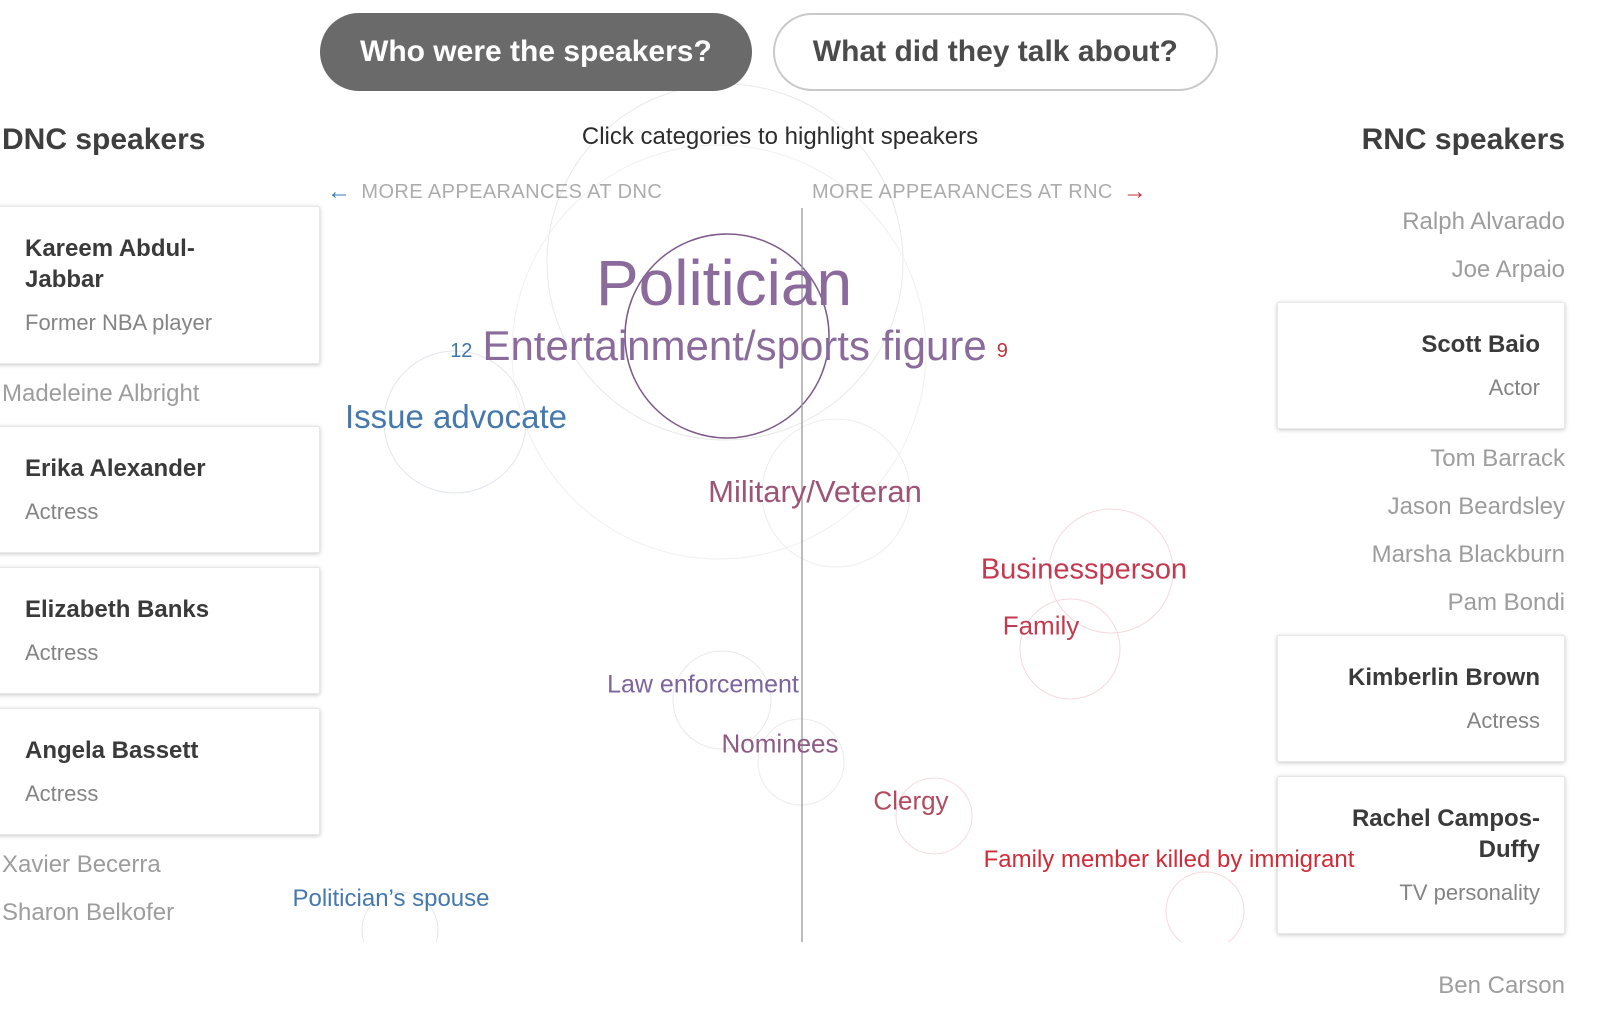  Describe the element at coordinates (160, 630) in the screenshot. I see `speaker-card-elizabeth-banks: Elizabeth Banks Actress` at that location.